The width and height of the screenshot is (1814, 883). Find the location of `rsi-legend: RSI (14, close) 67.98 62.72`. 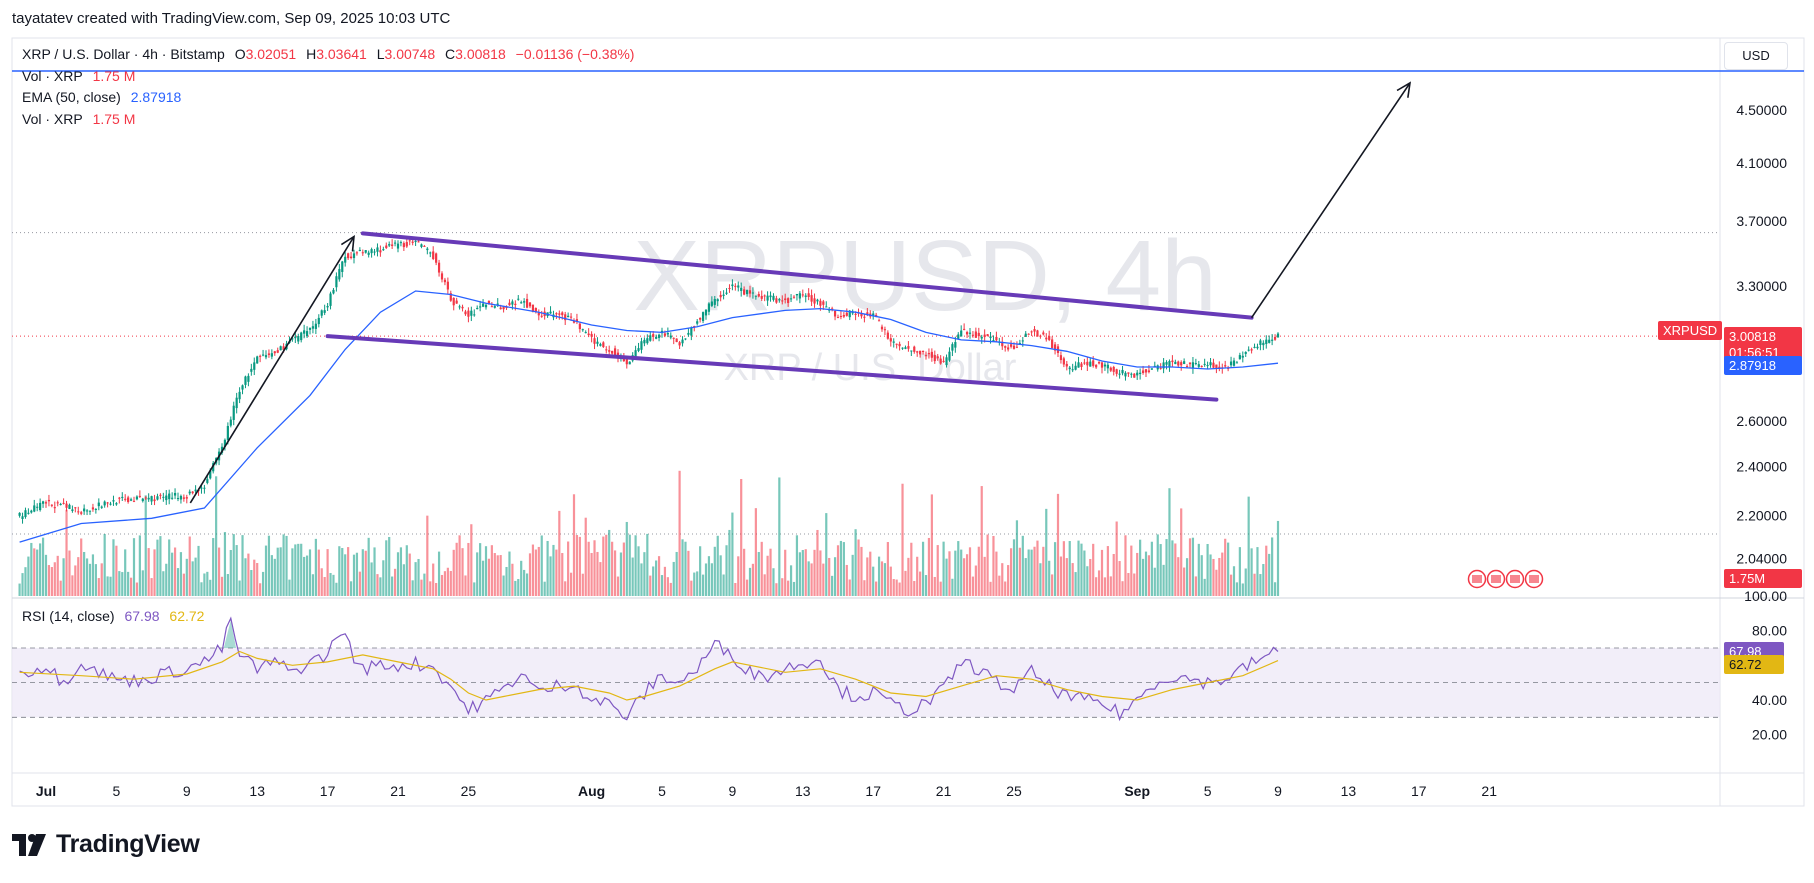

rsi-legend: RSI (14, close) 67.98 62.72 is located at coordinates (113, 616).